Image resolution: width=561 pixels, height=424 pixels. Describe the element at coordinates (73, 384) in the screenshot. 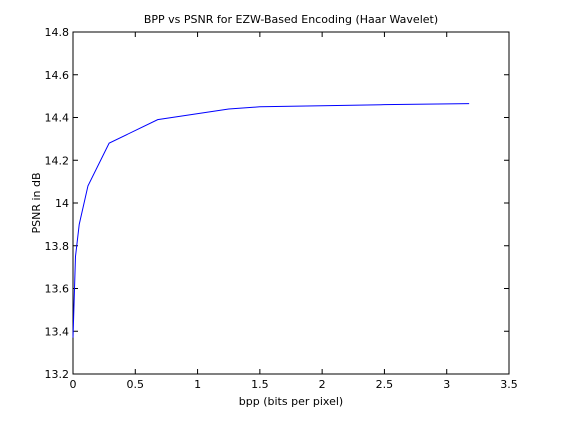

I see `x-tick-label: 0` at that location.